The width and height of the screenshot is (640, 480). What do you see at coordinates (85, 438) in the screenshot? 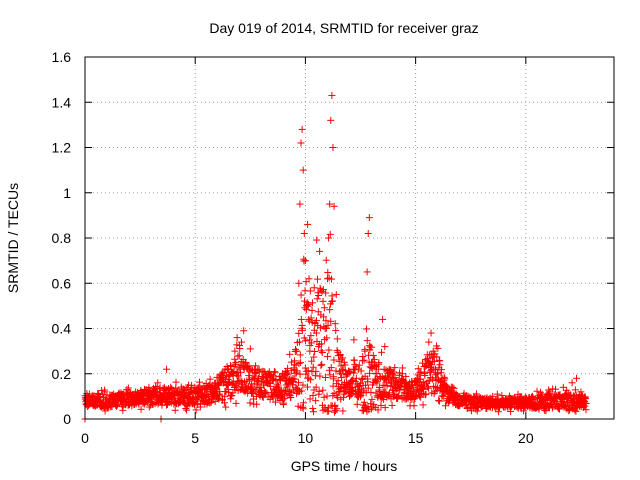
I see `x-tick-label: 0` at bounding box center [85, 438].